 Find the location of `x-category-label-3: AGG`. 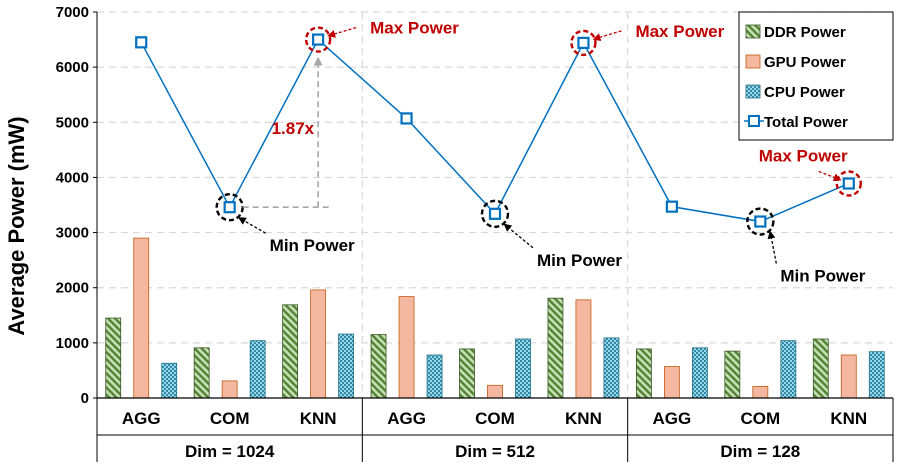

x-category-label-3: AGG is located at coordinates (406, 418).